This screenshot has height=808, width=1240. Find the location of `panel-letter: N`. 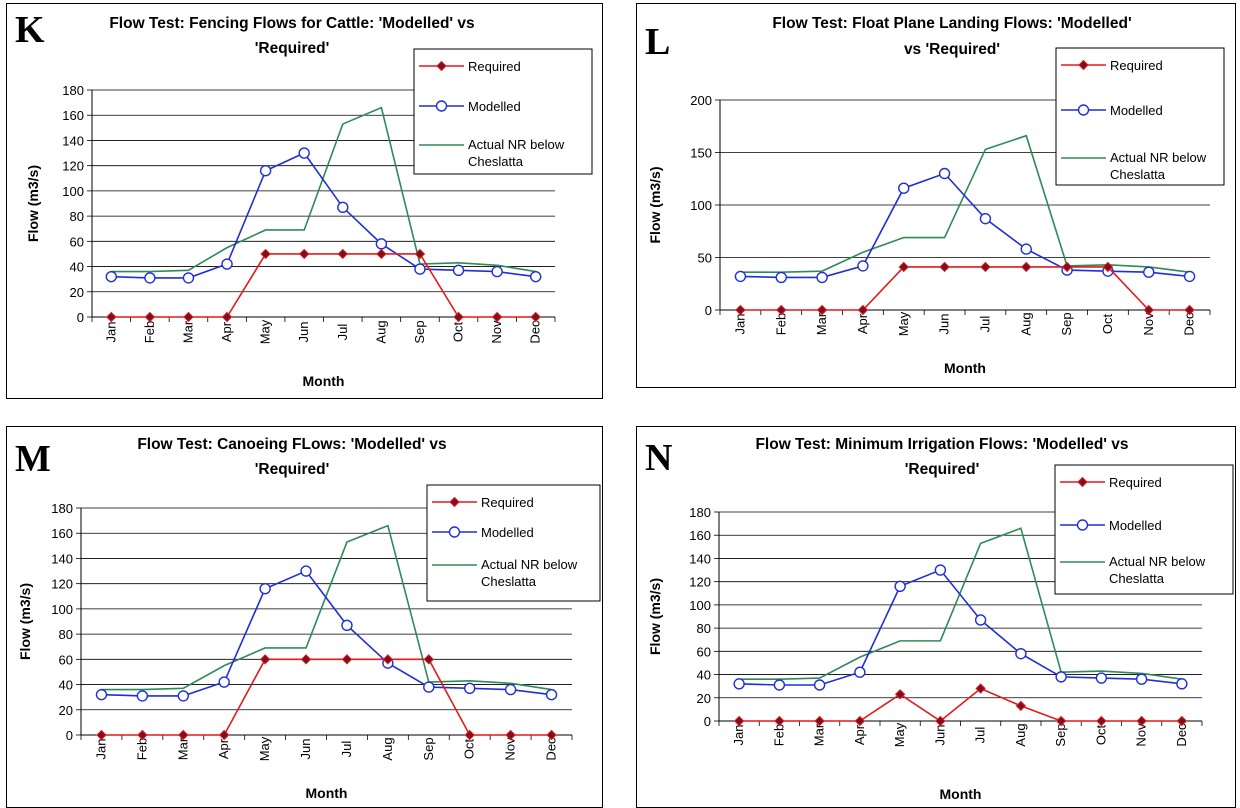

panel-letter: N is located at coordinates (658, 458).